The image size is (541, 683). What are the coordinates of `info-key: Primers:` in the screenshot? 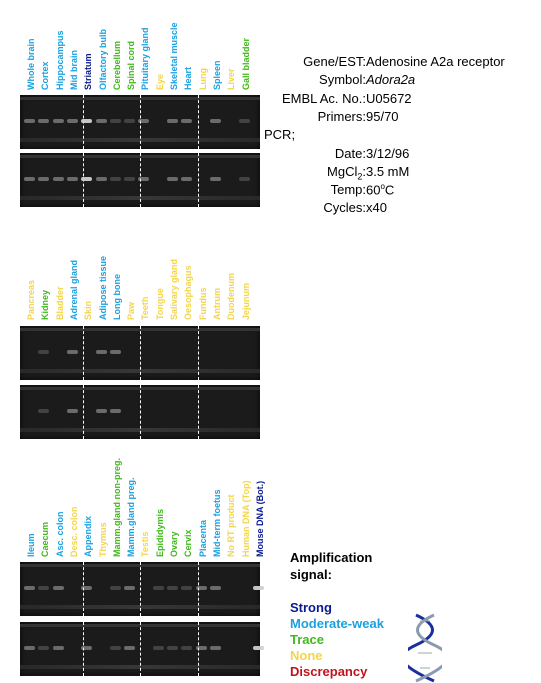 It's located at (341, 116).